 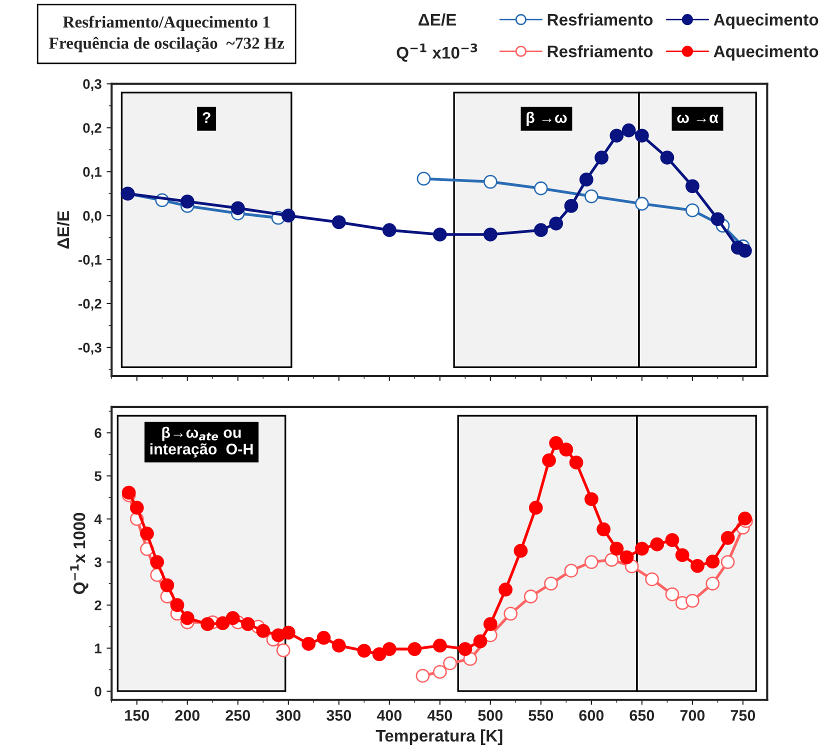 What do you see at coordinates (166, 44) in the screenshot?
I see `chart-subtitle: Frequência de oscilação ~732 Hz` at bounding box center [166, 44].